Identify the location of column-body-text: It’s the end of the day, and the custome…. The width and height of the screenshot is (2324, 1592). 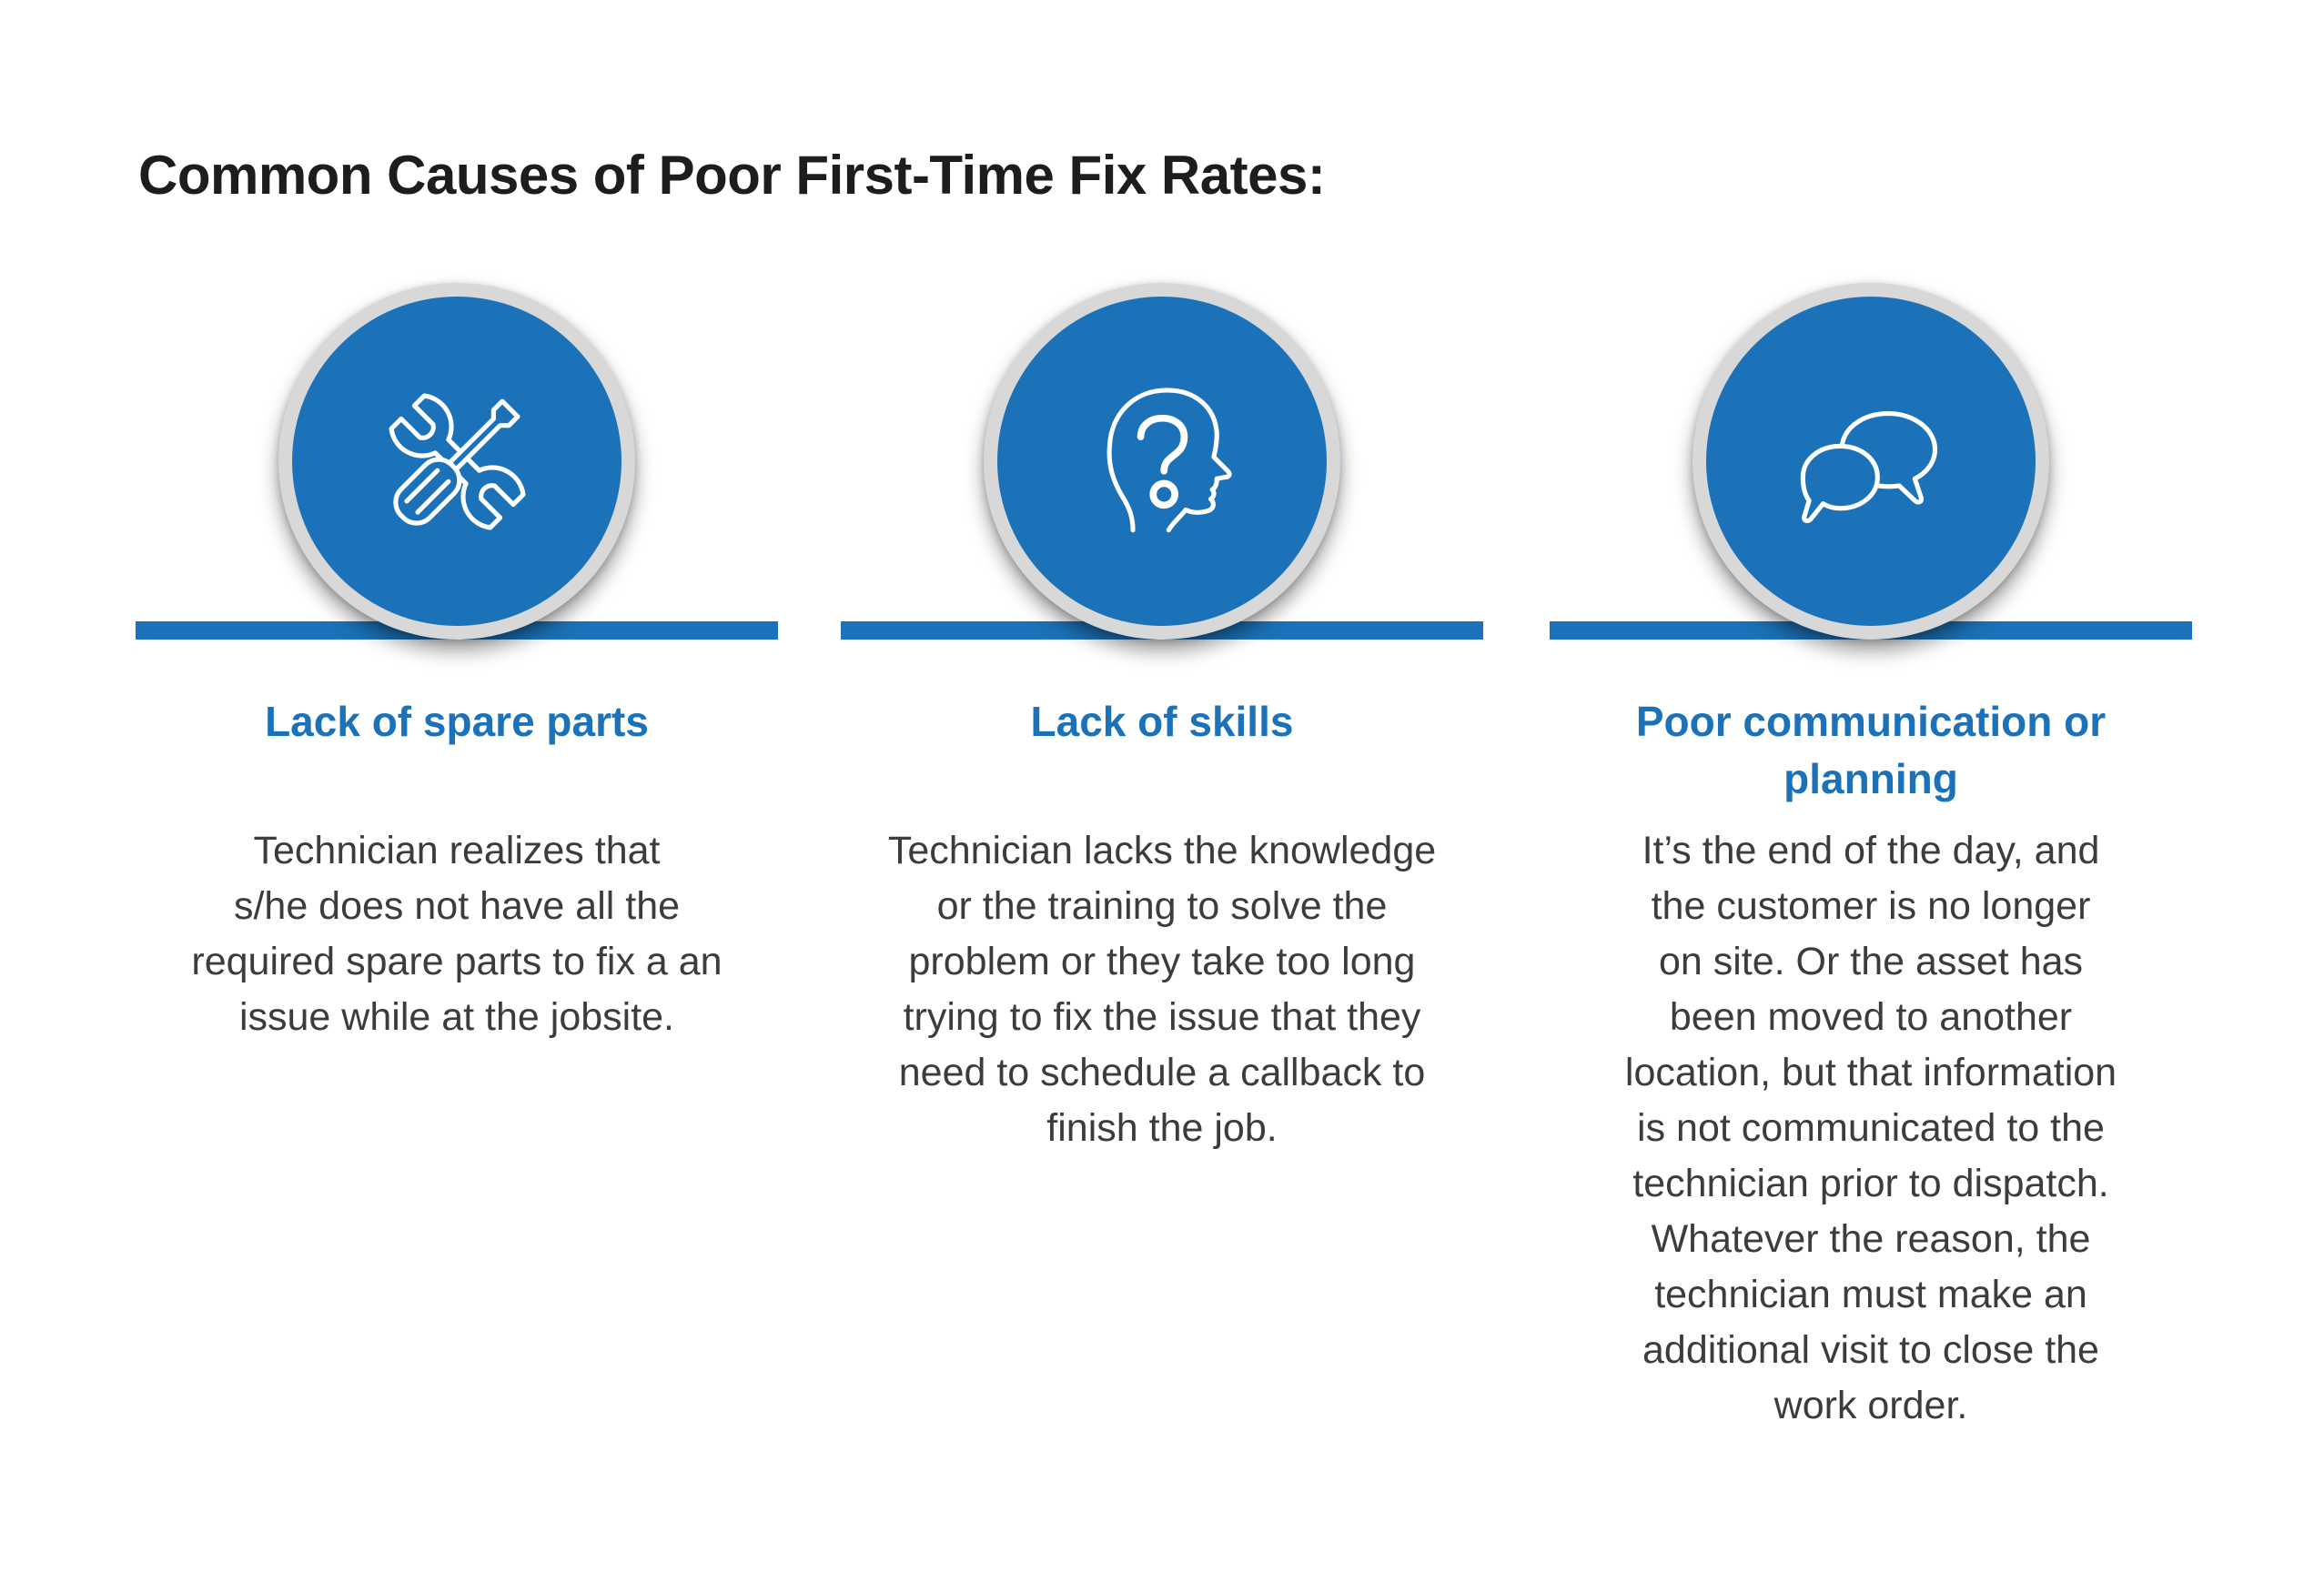
(1871, 1128).